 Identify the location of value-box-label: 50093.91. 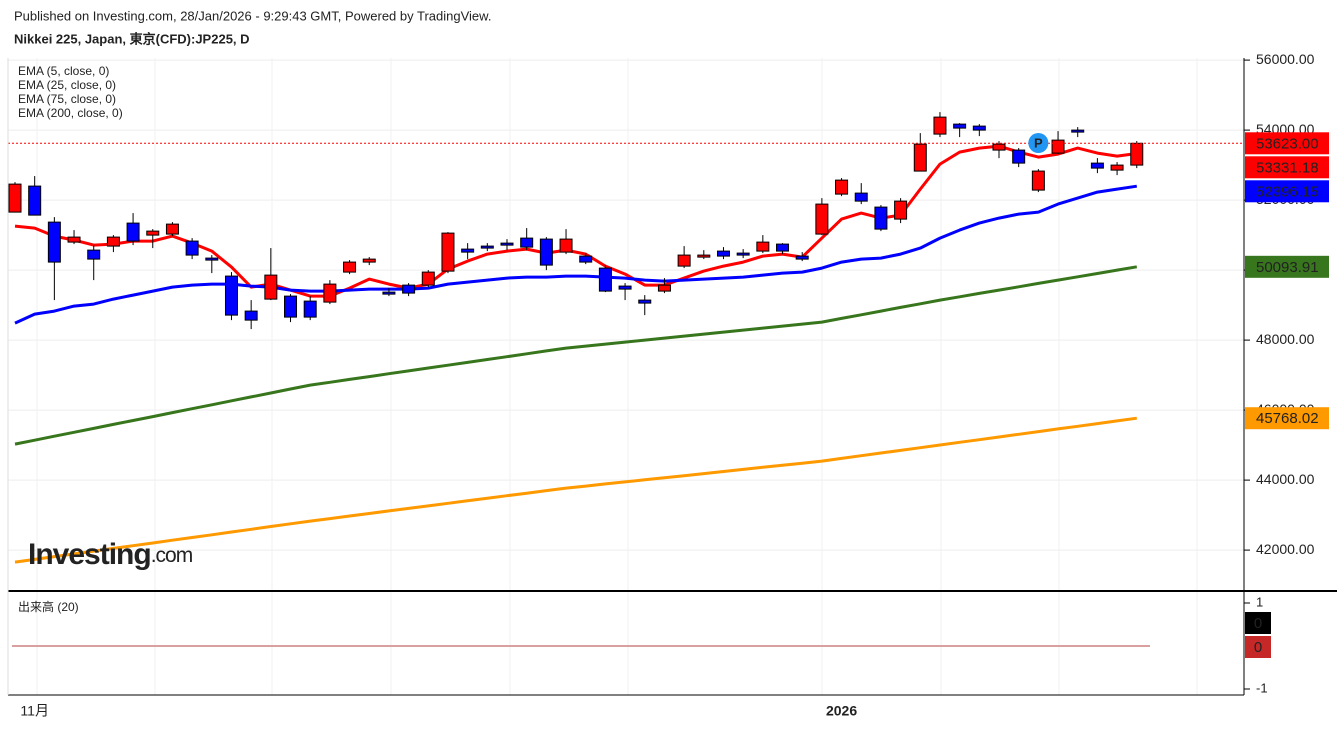
(1287, 267).